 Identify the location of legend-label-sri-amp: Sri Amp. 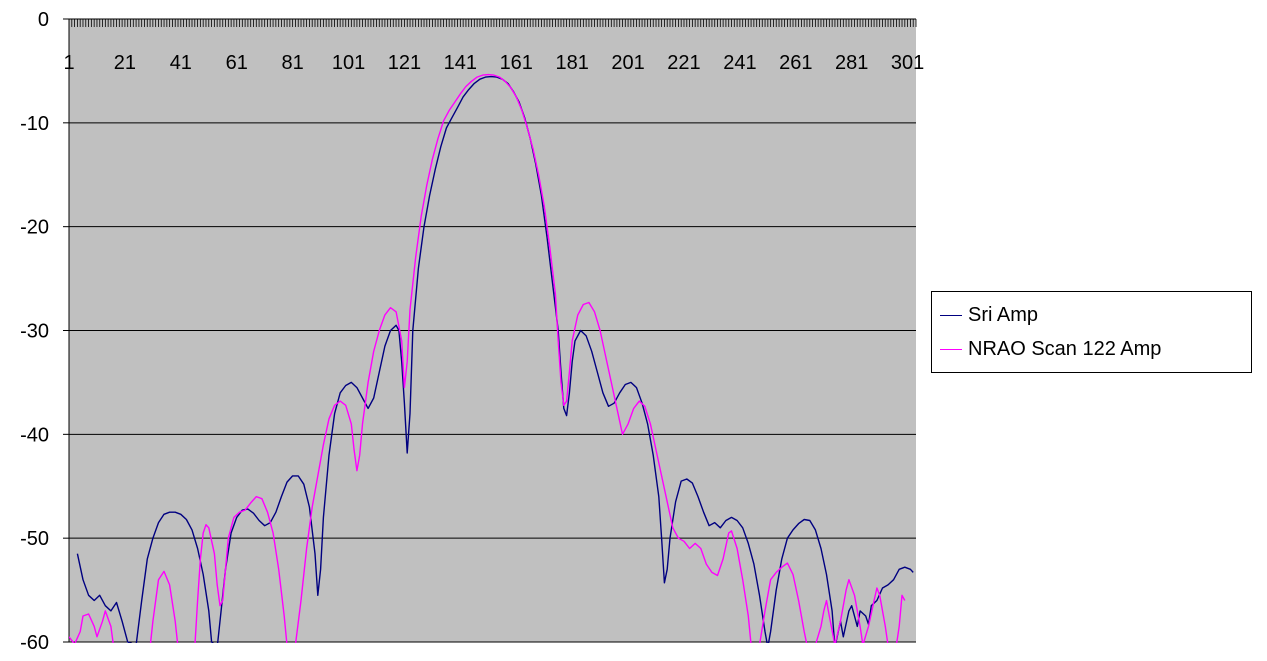
(1003, 314).